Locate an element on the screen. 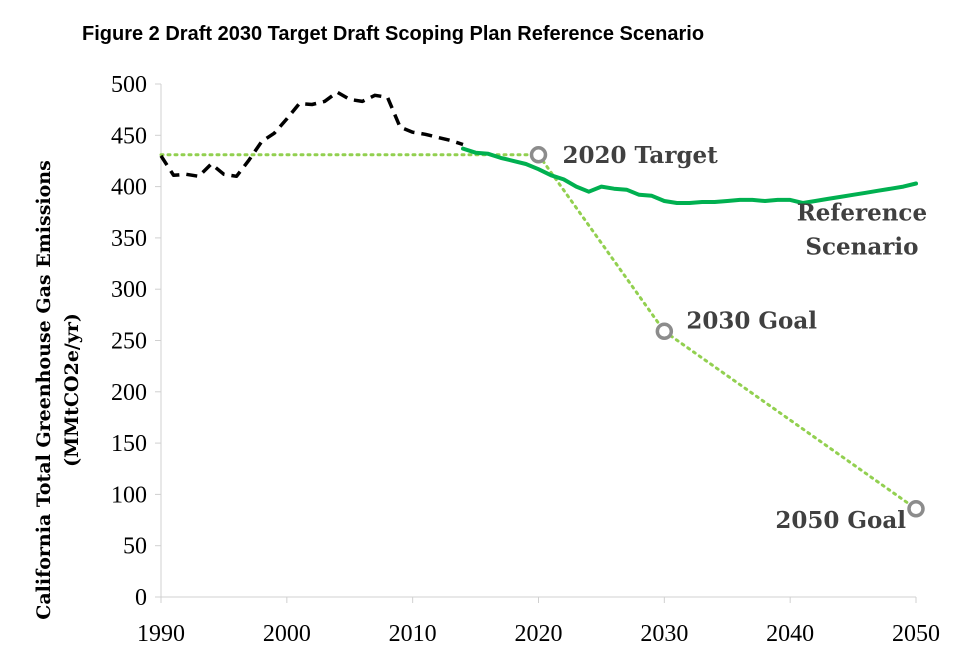  annotations-group: Reference Scenario is located at coordinates (862, 229).